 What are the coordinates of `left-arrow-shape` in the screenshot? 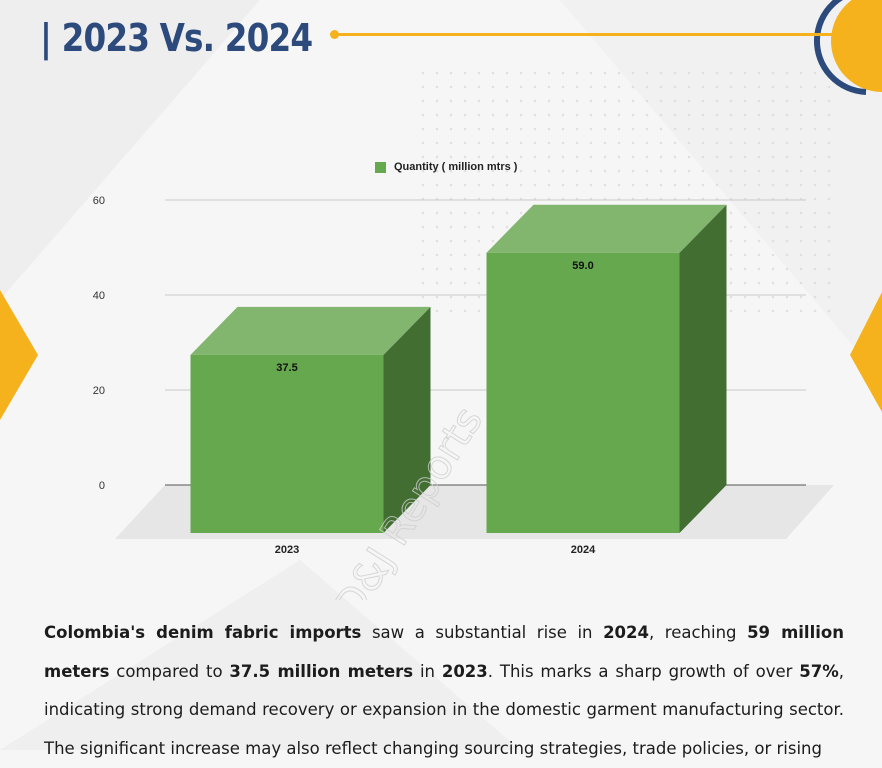 It's located at (19, 355).